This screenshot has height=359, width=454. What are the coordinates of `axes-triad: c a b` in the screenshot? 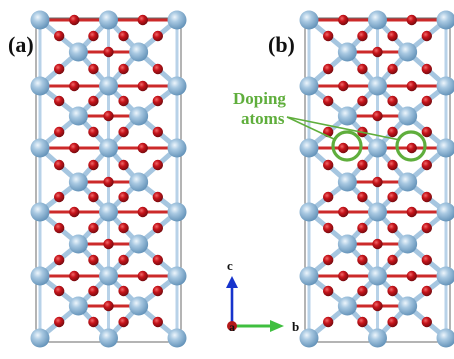 It's located at (262, 296).